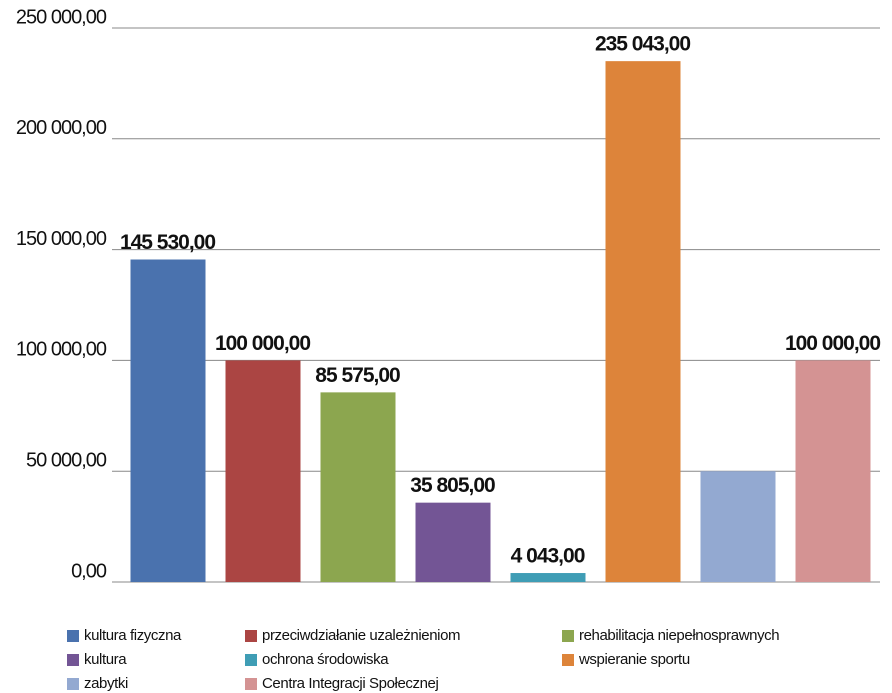  What do you see at coordinates (167, 242) in the screenshot?
I see `data-label: 145 530,00` at bounding box center [167, 242].